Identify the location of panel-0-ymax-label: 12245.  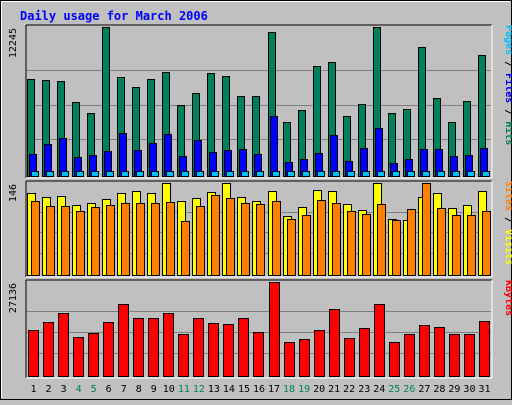
(13, 43).